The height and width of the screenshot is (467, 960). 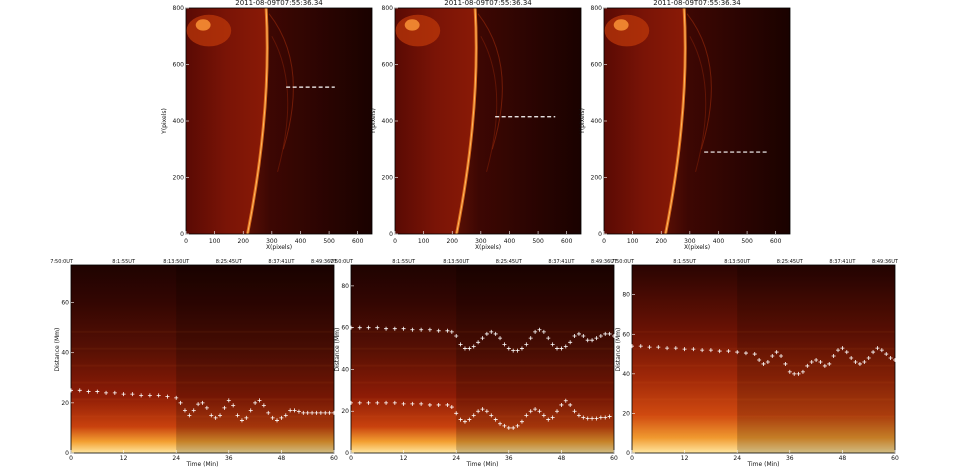 What do you see at coordinates (424, 241) in the screenshot?
I see `x-tick-label: 100` at bounding box center [424, 241].